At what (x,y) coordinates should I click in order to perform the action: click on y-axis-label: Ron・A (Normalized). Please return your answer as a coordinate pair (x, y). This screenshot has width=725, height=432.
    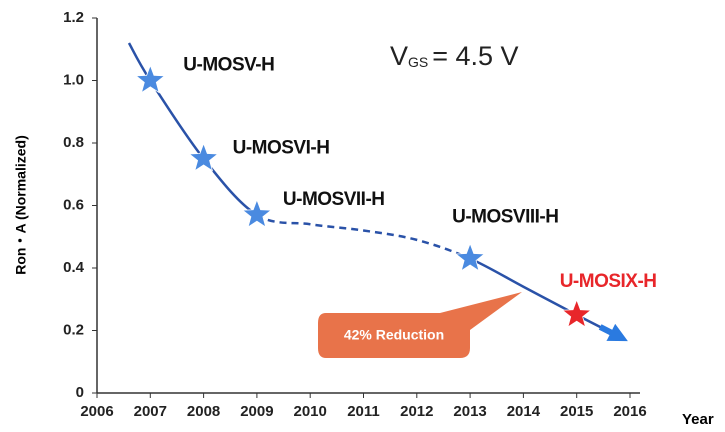
    Looking at the image, I should click on (21, 204).